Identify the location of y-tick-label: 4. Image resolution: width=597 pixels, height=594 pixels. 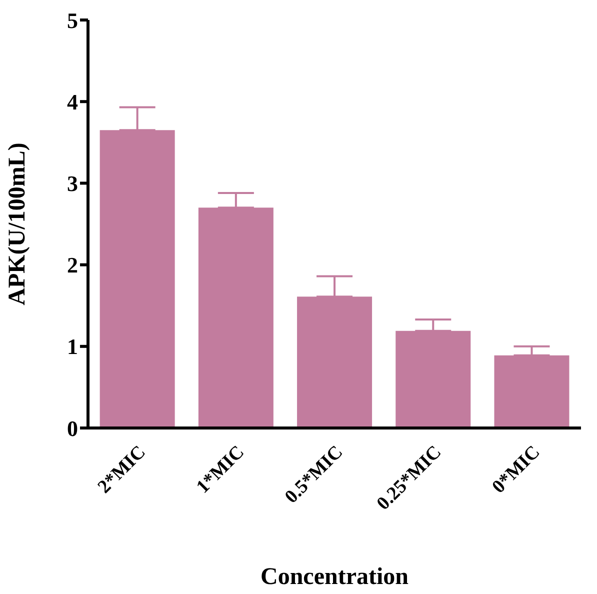
(72, 101).